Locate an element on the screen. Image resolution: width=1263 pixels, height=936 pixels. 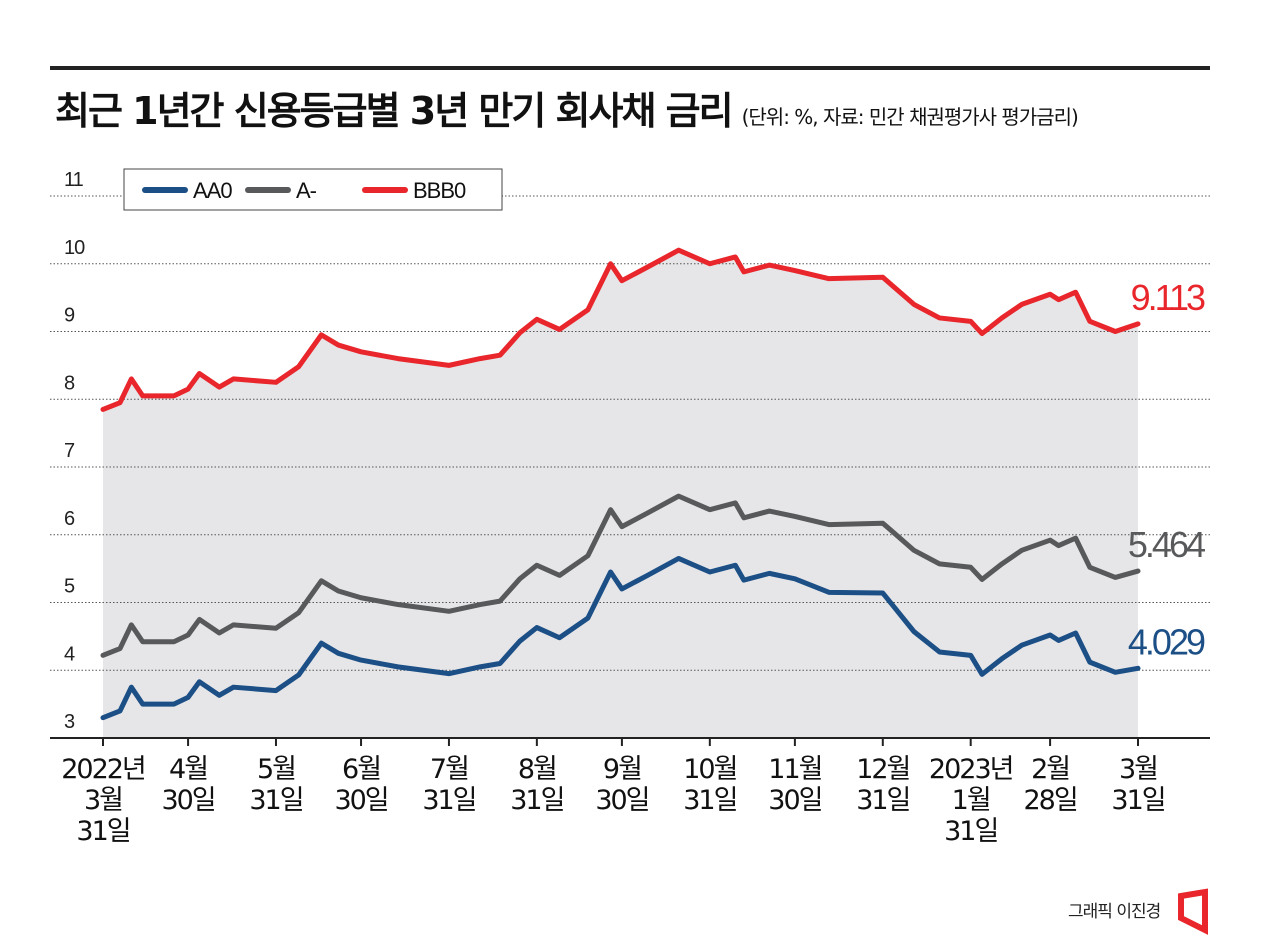
x-tick-label: 8월 is located at coordinates (537, 769).